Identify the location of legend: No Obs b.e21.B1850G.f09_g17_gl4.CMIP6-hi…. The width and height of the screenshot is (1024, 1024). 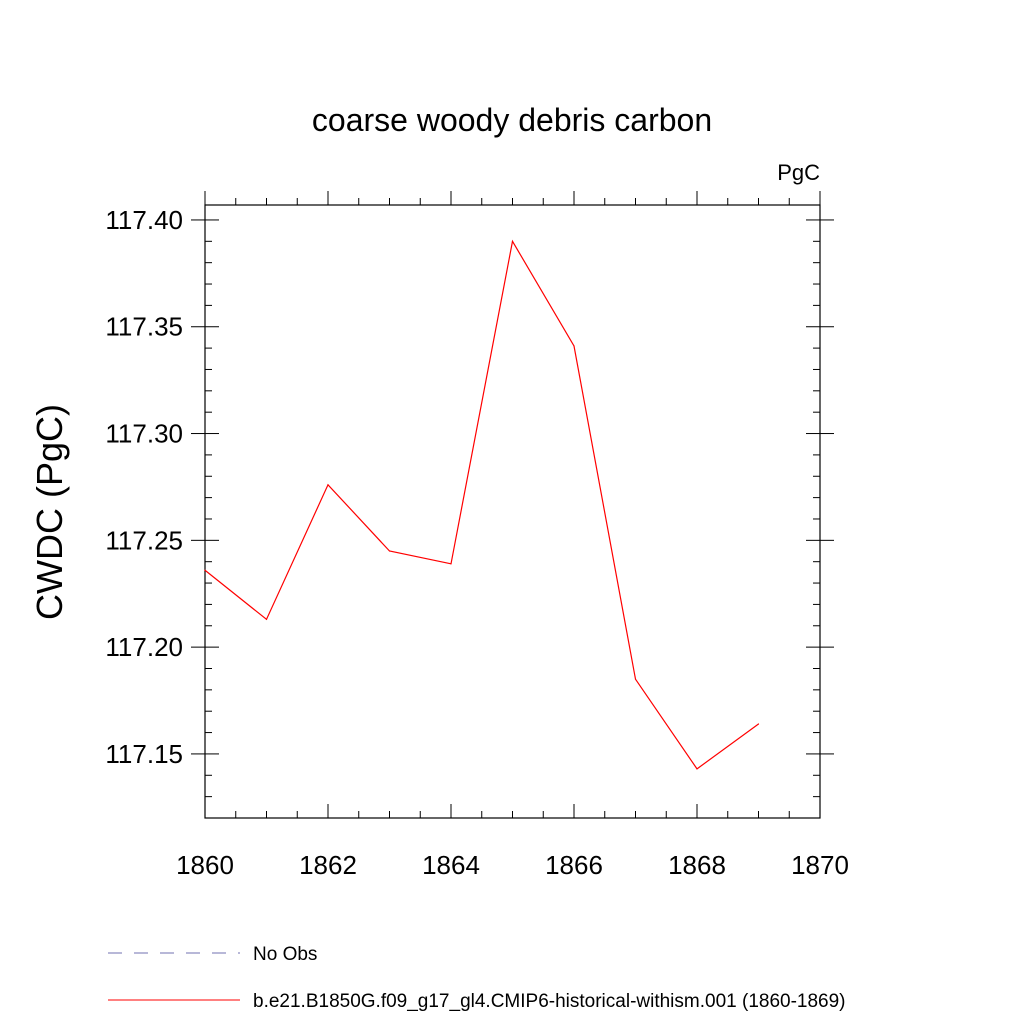
(477, 978).